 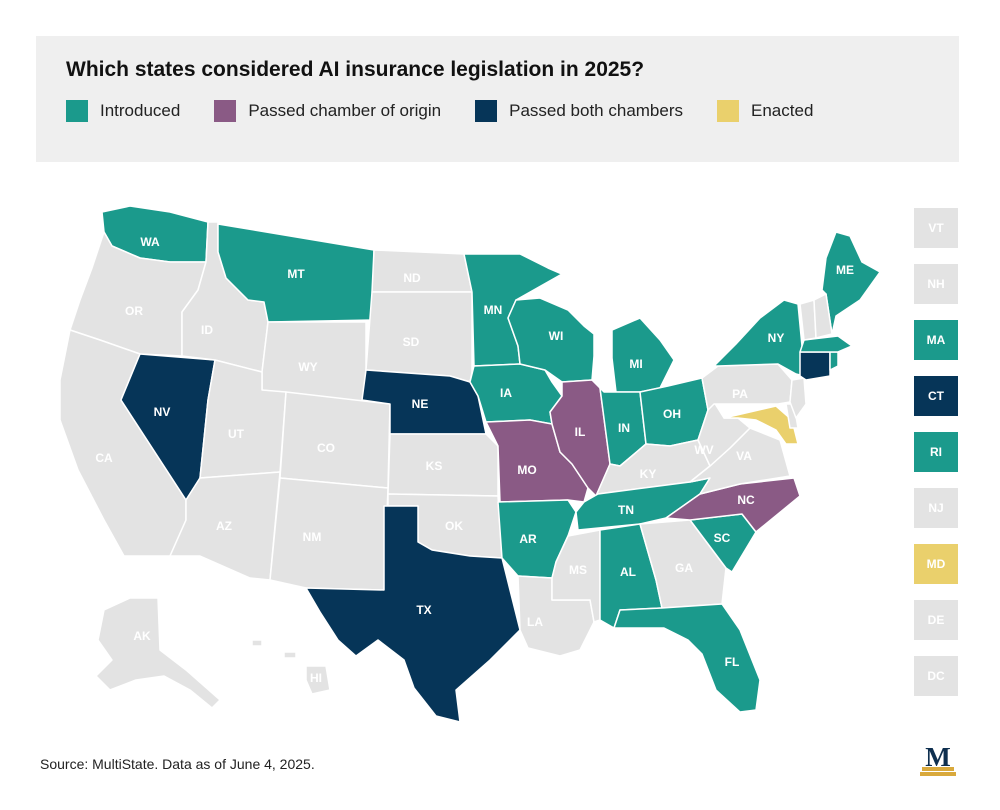 What do you see at coordinates (648, 474) in the screenshot?
I see `state-label-ky: KY` at bounding box center [648, 474].